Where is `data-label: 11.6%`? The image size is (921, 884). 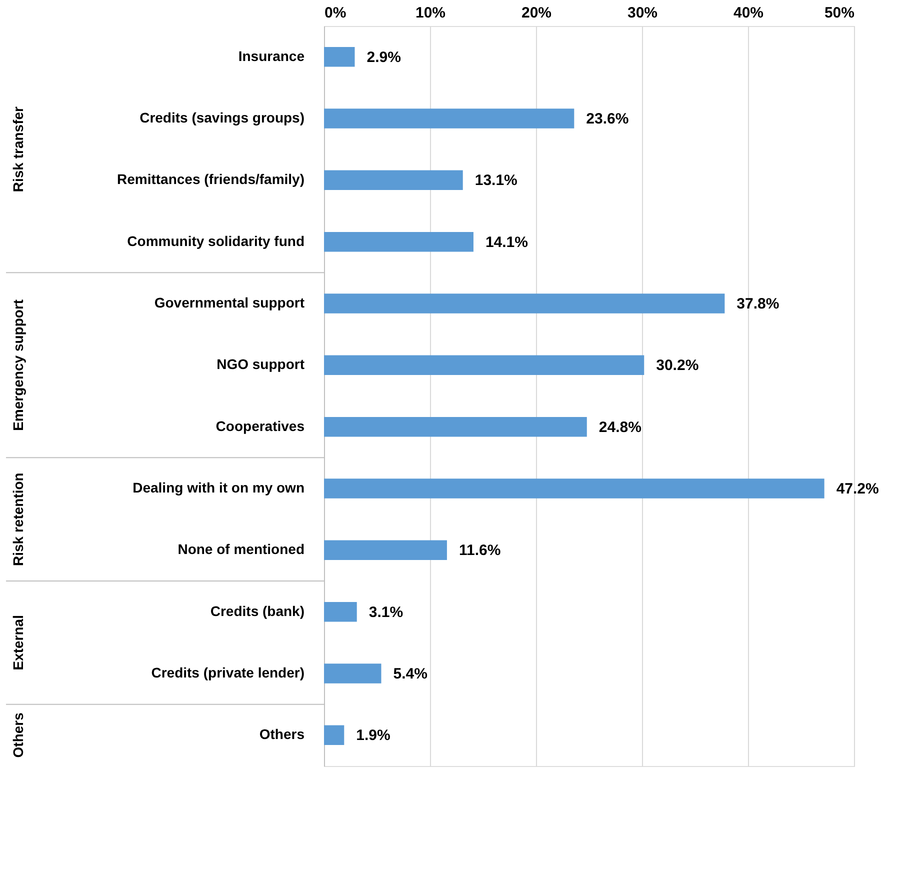
data-label: 11.6% is located at coordinates (479, 551).